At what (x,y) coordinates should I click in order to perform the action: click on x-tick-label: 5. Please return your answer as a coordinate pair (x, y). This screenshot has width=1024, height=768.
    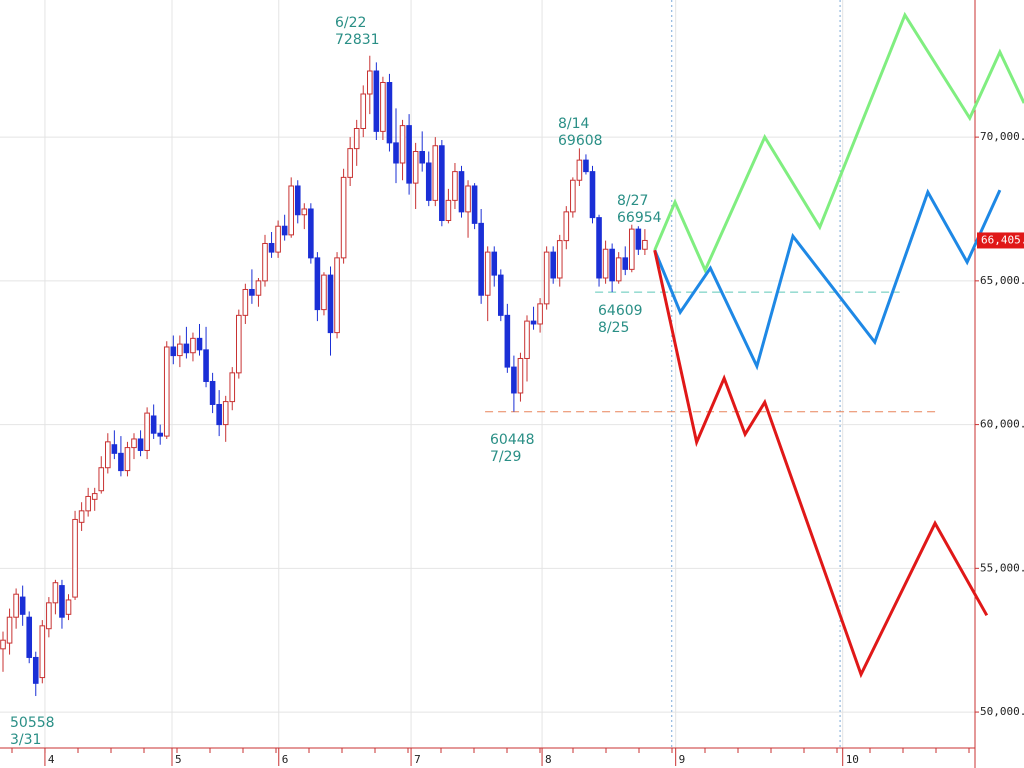
    Looking at the image, I should click on (178, 759).